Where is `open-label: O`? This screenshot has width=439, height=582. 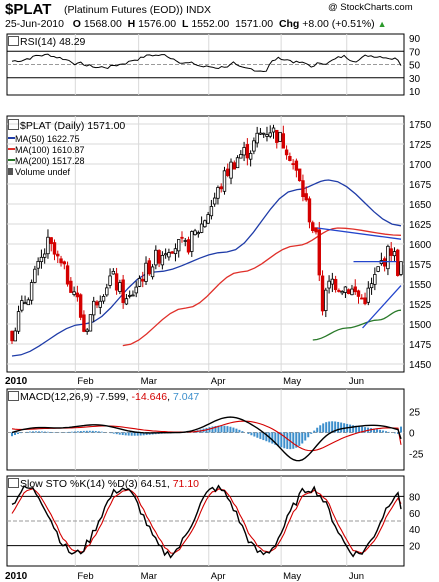
open-label: O is located at coordinates (76, 24).